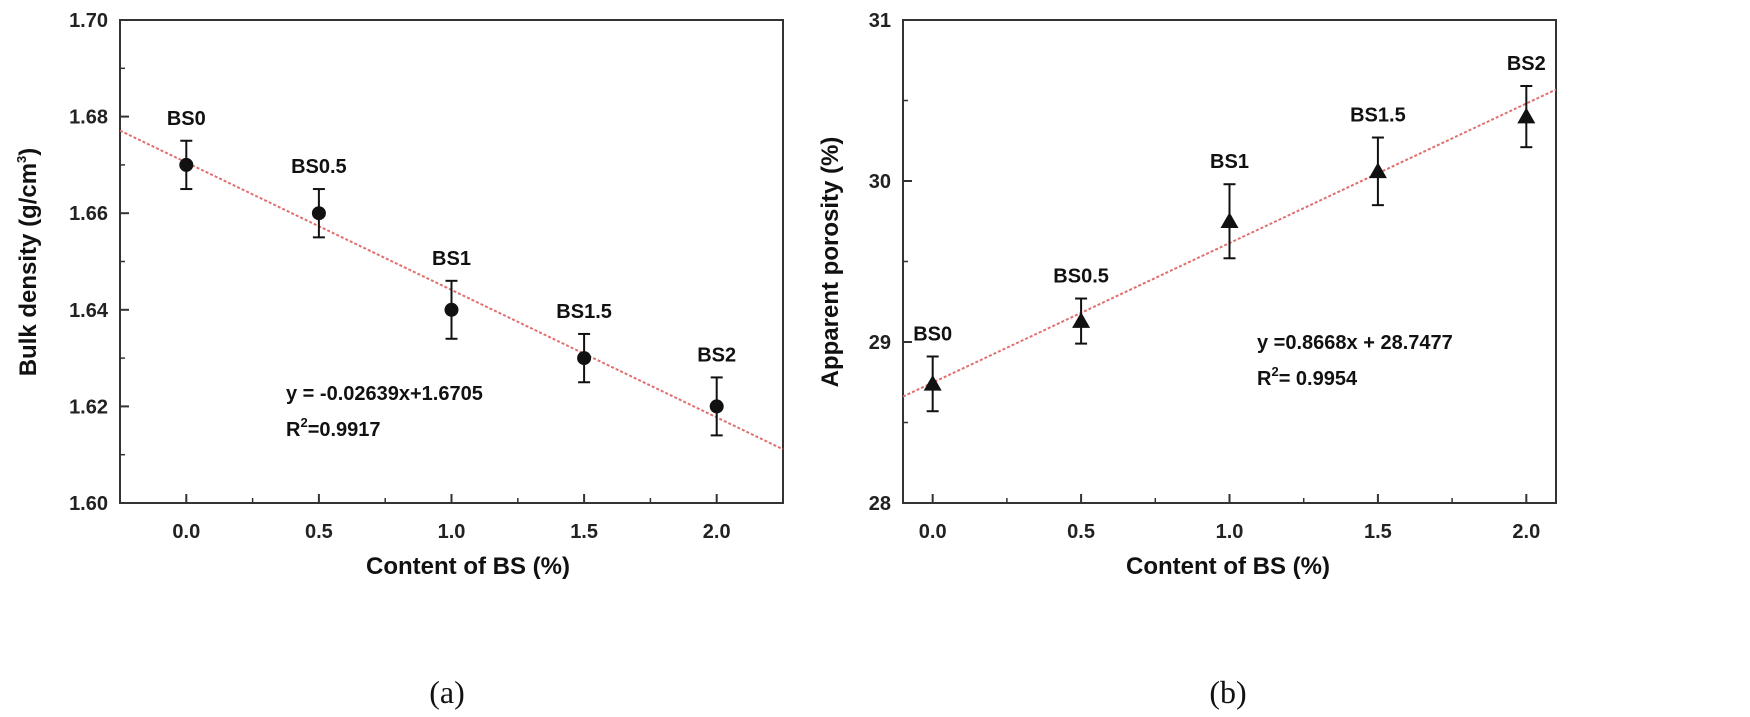  Describe the element at coordinates (880, 343) in the screenshot. I see `y-tick-label: 29` at that location.